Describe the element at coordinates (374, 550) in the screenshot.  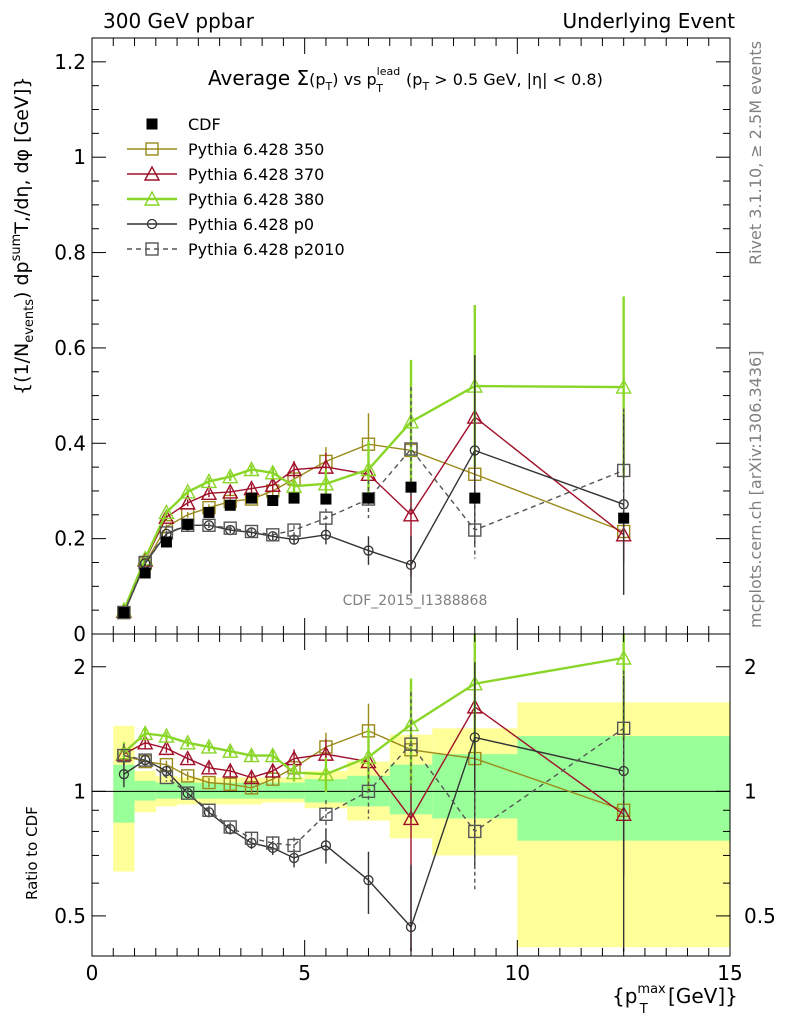
I see `data-points-cdf` at that location.